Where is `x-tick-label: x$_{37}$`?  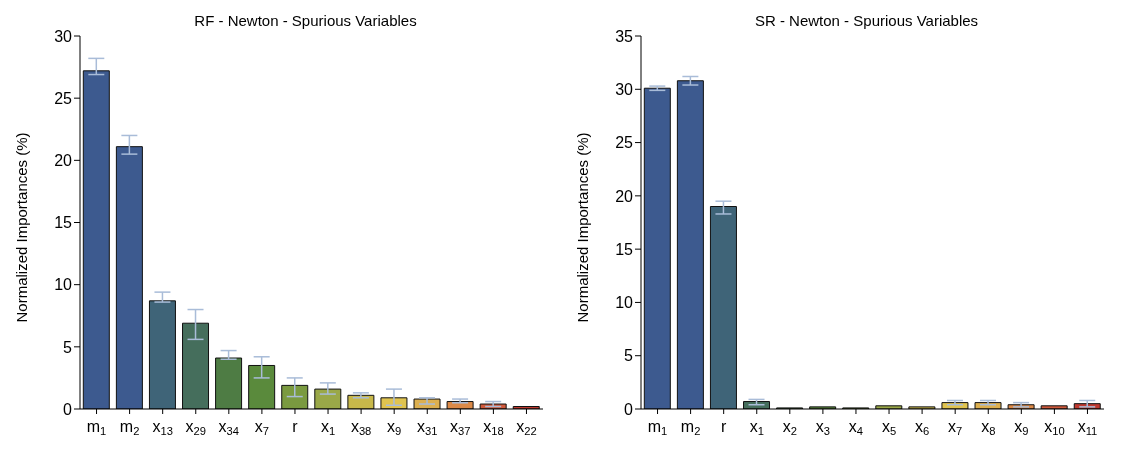
x-tick-label: x$_{37}$ is located at coordinates (460, 428).